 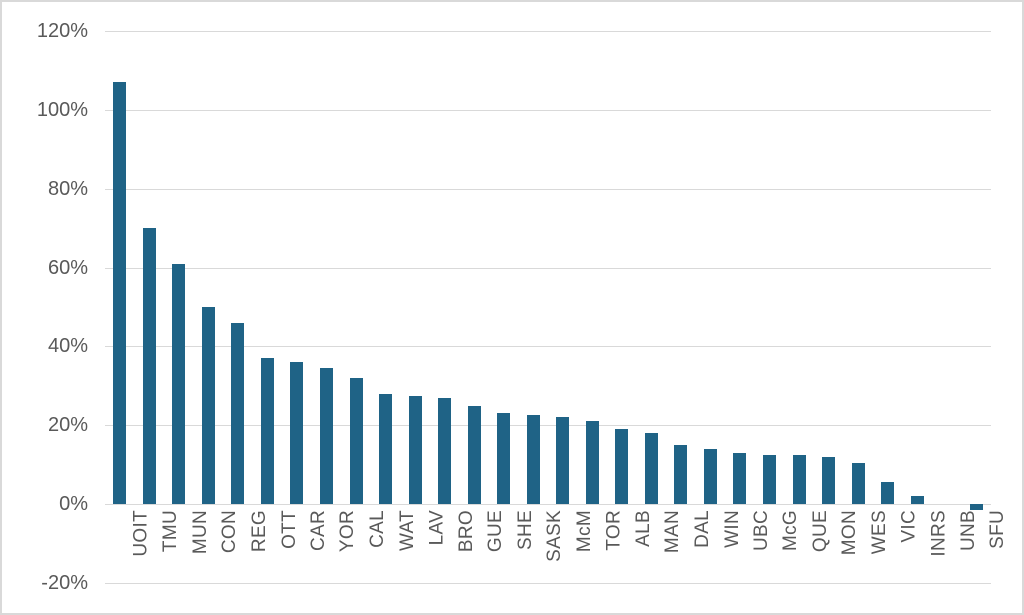 What do you see at coordinates (761, 531) in the screenshot?
I see `category-label: UBC` at bounding box center [761, 531].